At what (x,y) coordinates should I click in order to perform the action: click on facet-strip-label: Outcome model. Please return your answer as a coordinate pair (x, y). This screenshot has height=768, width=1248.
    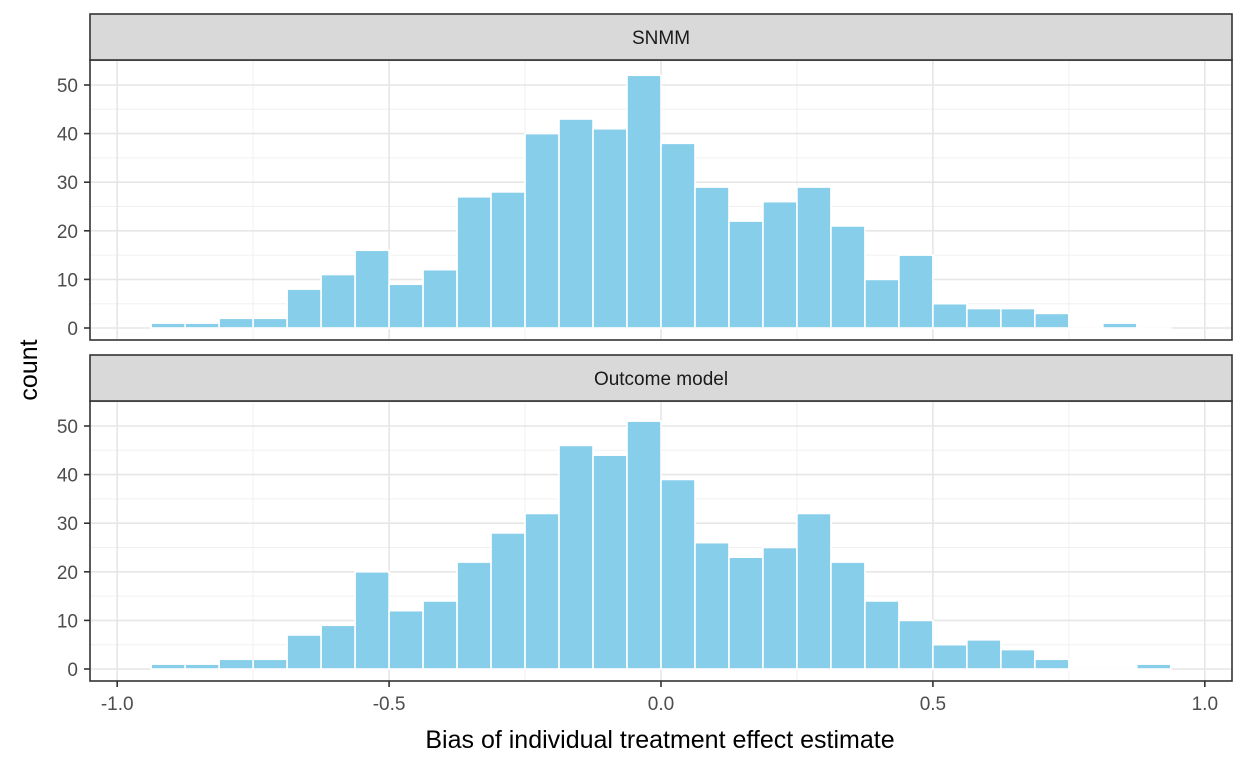
    Looking at the image, I should click on (661, 379).